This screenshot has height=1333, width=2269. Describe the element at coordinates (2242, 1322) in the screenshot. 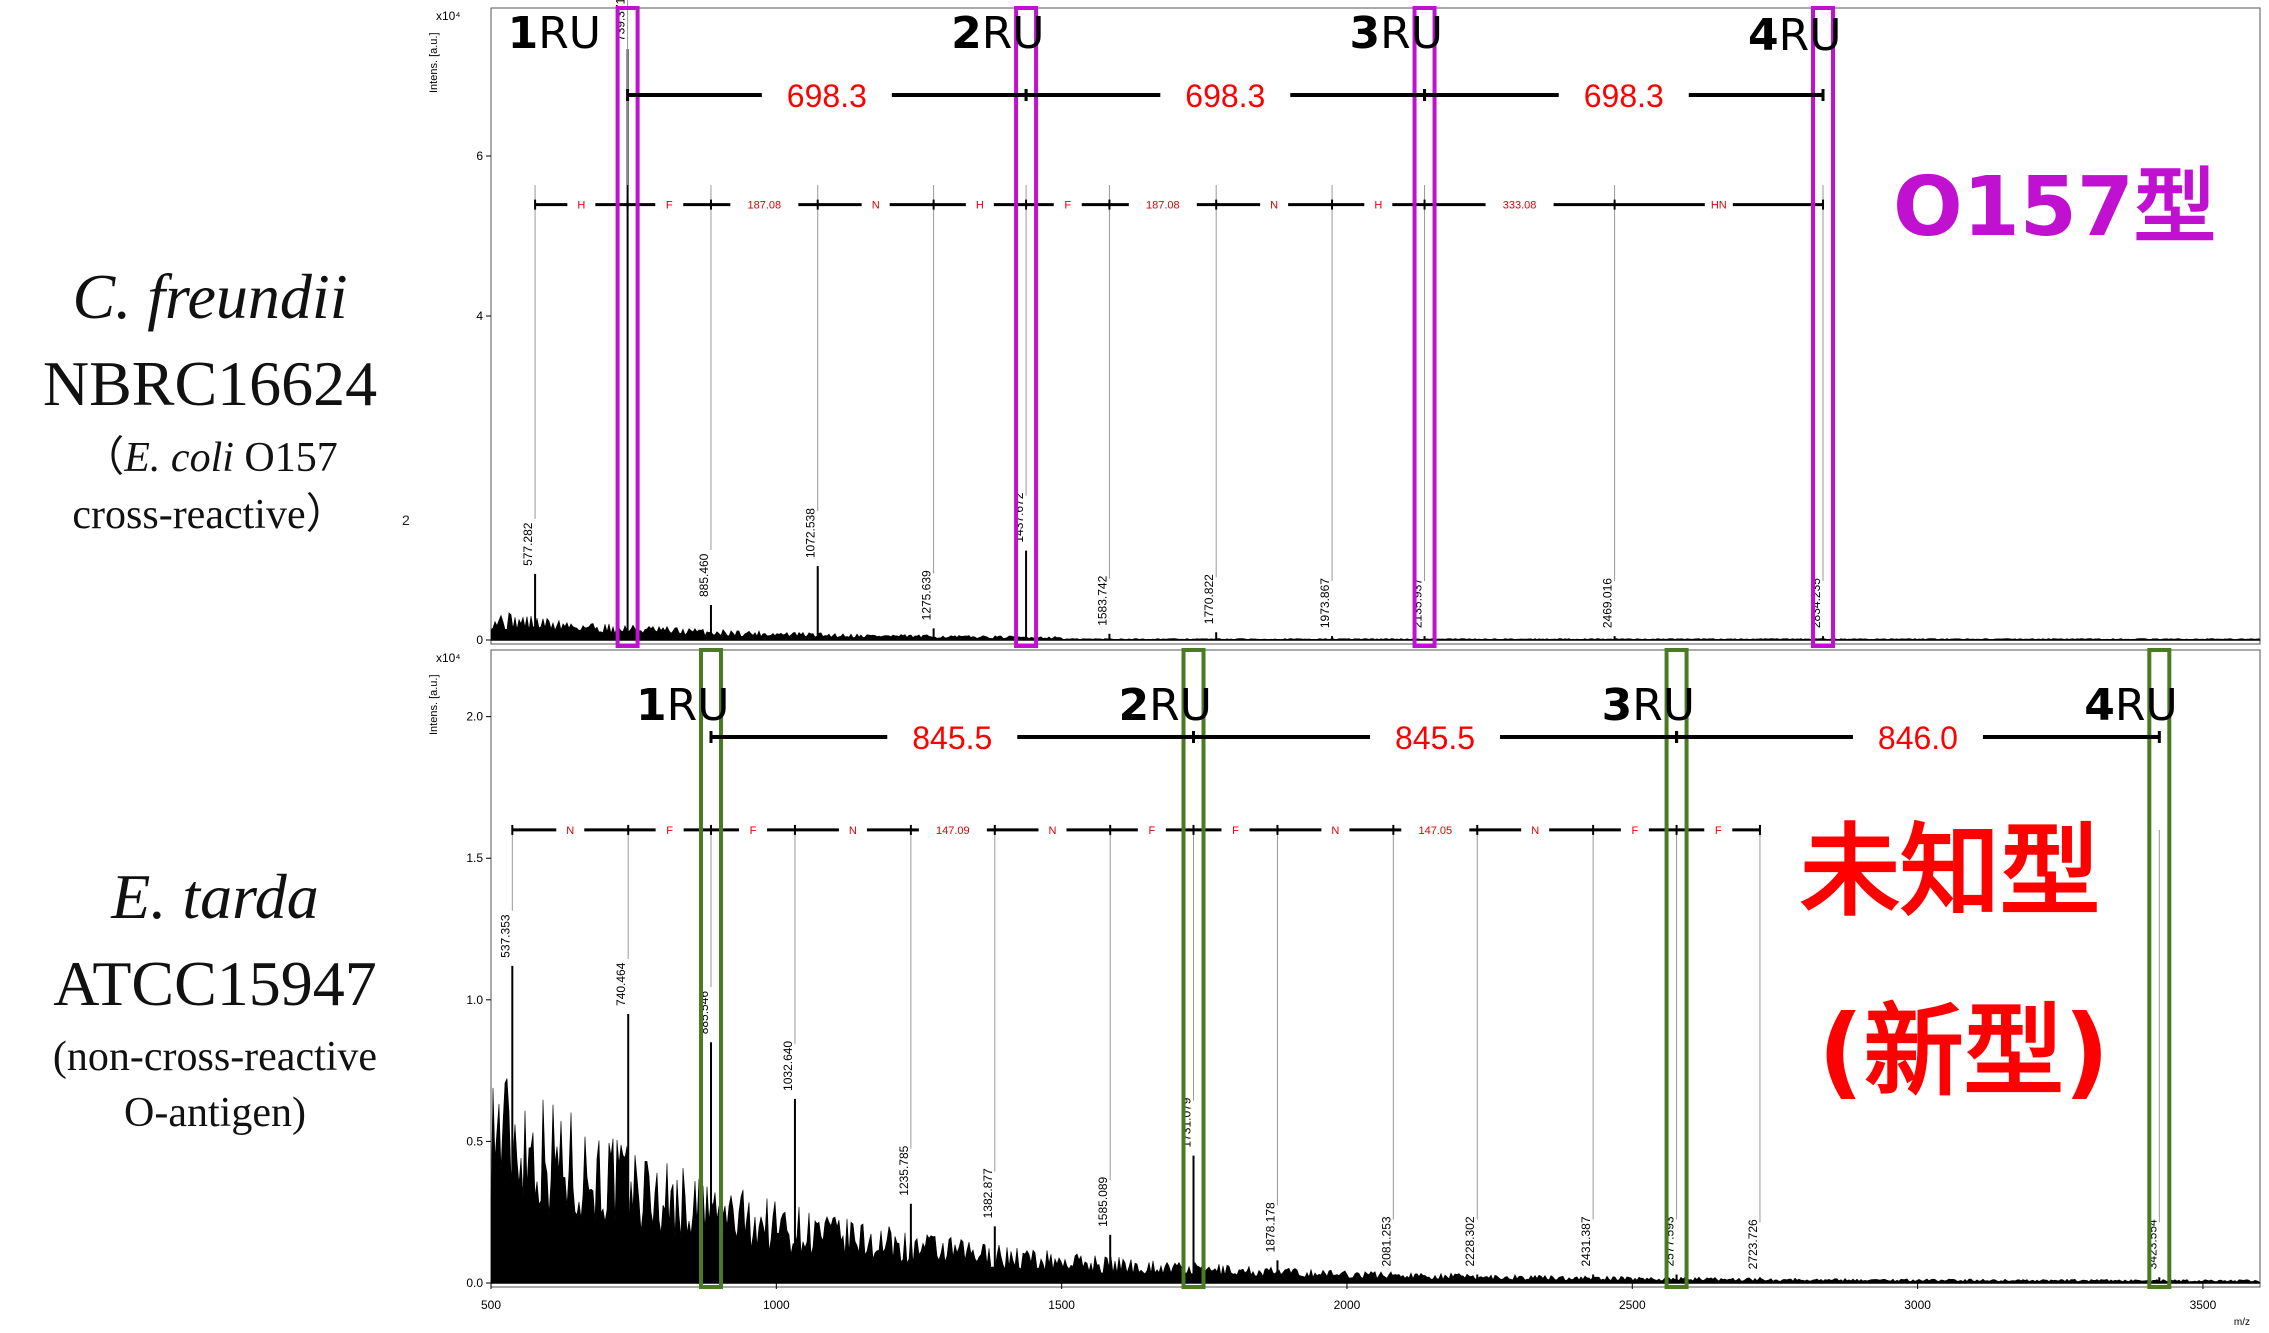

I see `x-axis-title: m/z` at that location.